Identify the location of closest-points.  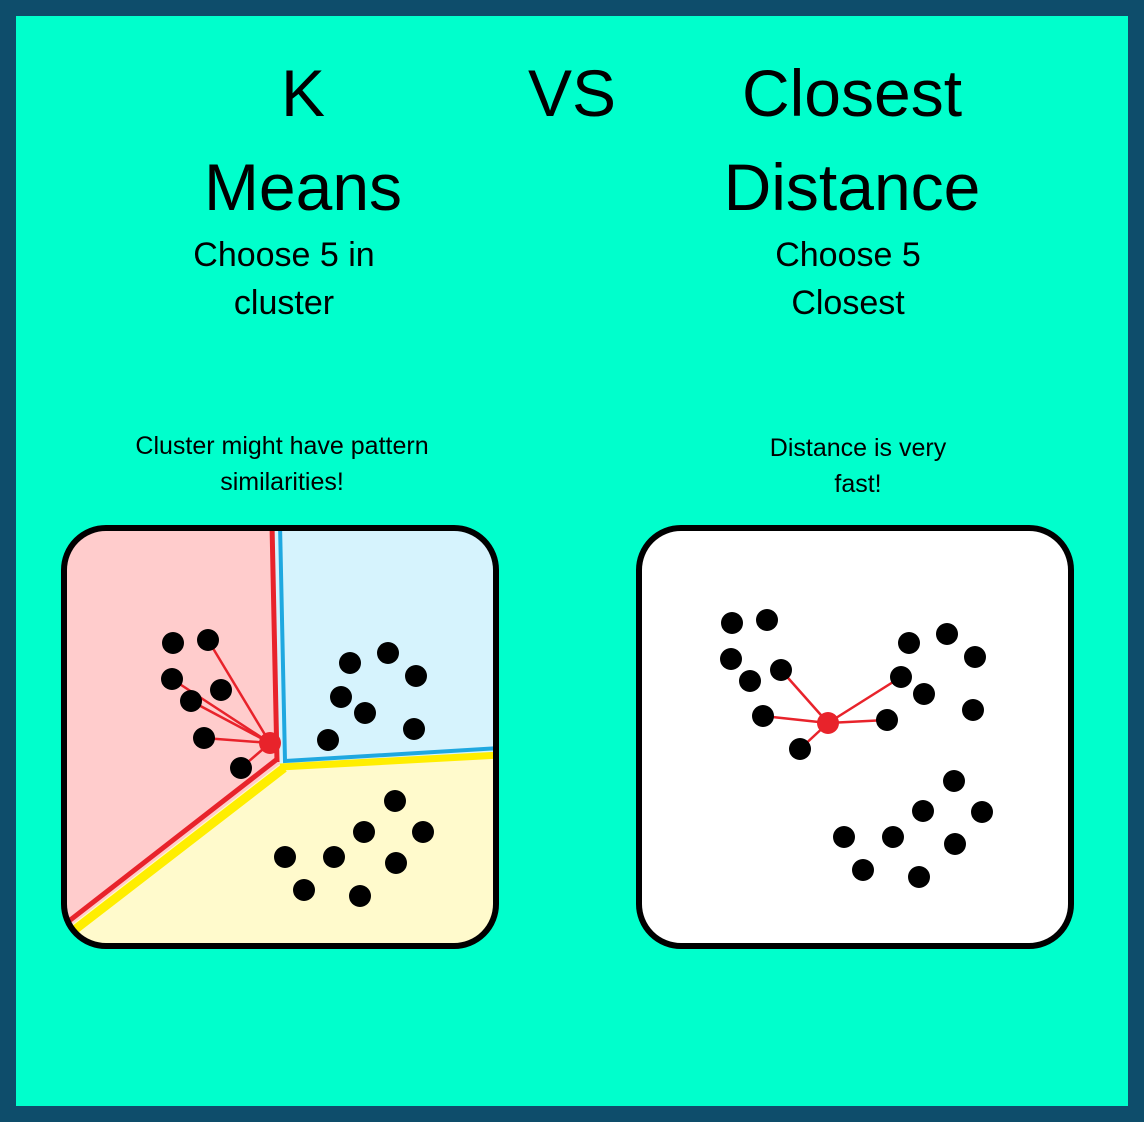
(856, 748).